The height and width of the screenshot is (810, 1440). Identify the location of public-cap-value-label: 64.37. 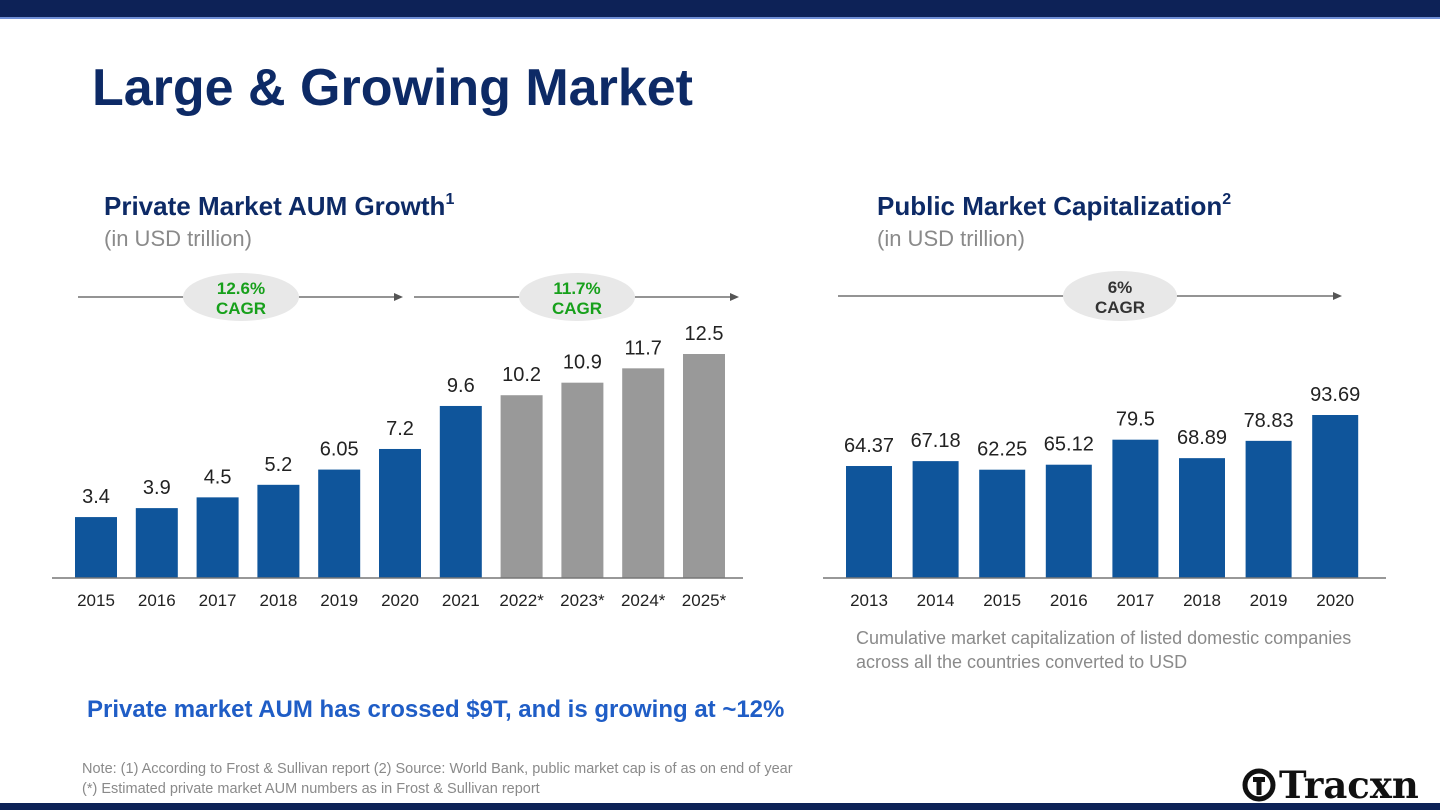
(869, 446).